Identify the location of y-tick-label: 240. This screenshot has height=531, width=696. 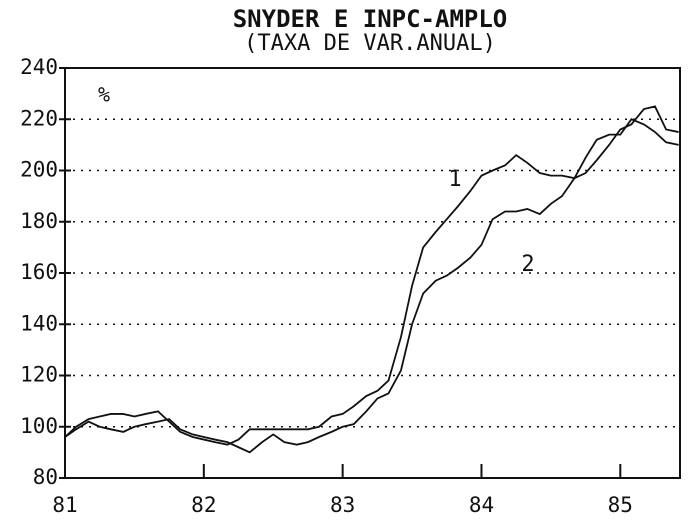
(39, 67).